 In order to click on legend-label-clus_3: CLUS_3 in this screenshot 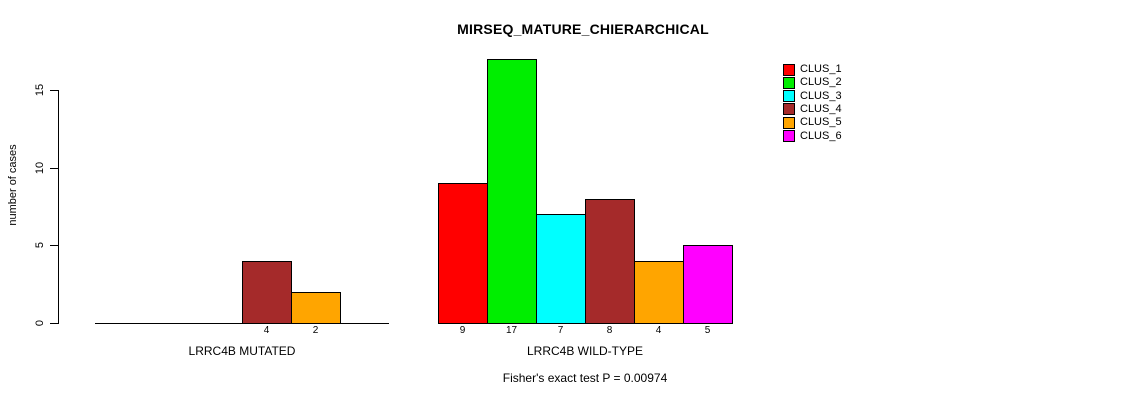, I will do `click(821, 95)`.